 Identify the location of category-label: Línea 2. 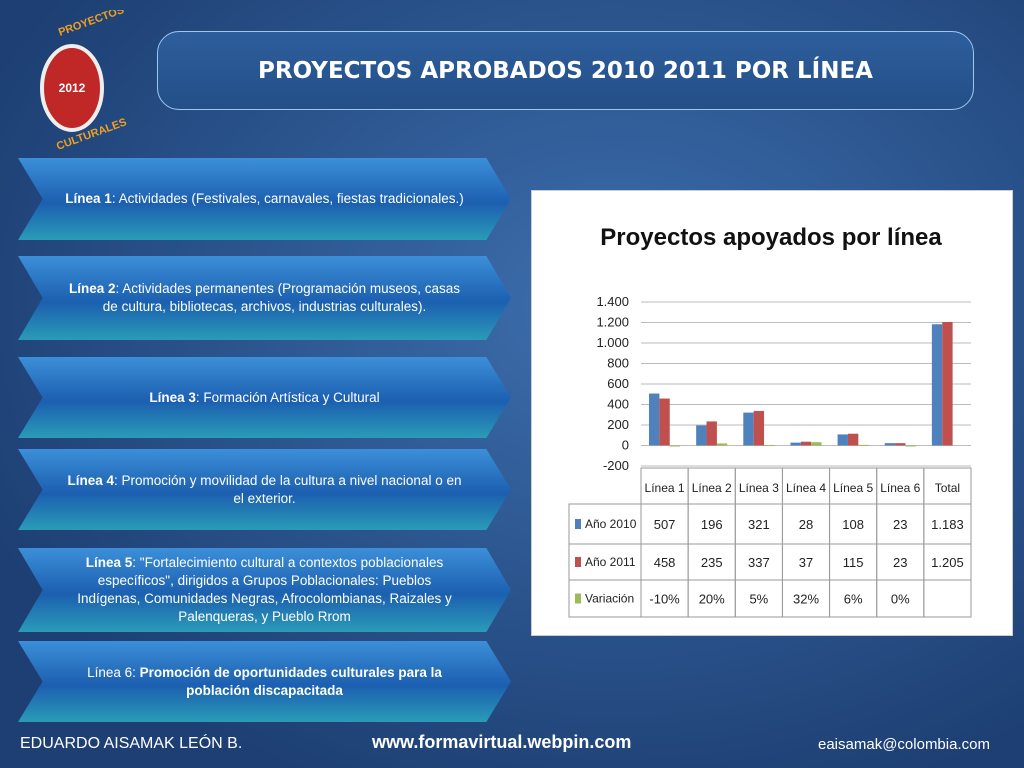
(712, 488).